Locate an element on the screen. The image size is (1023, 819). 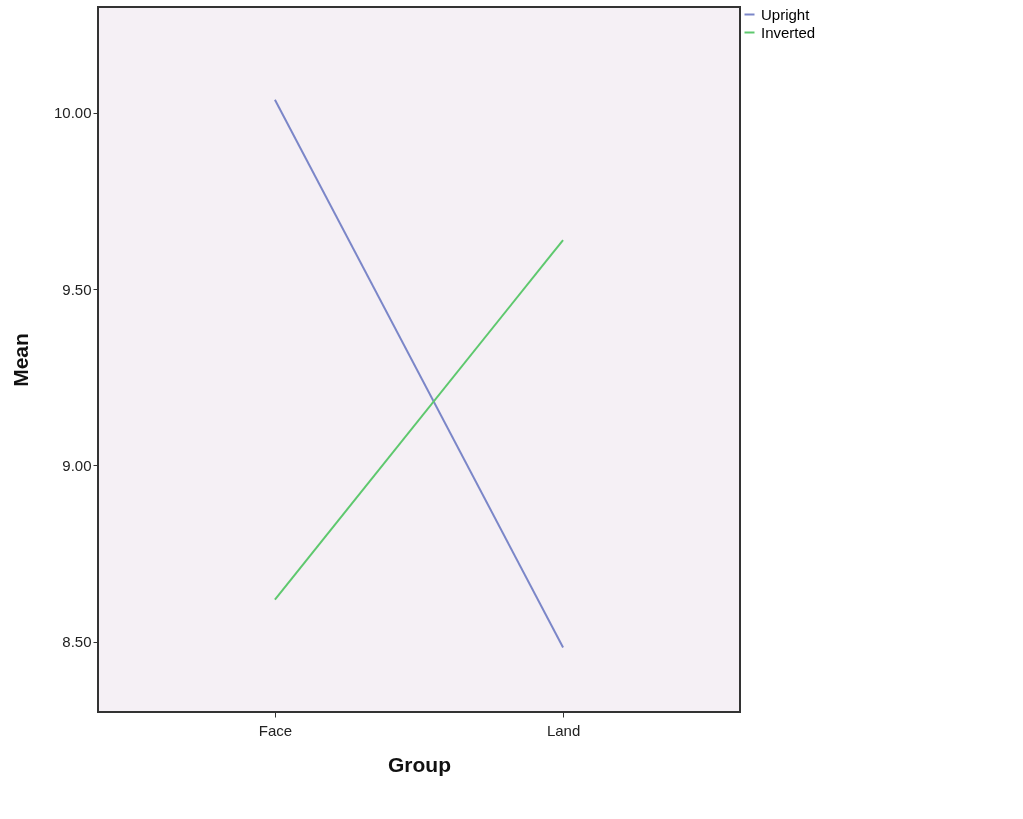
y-tick-label: 8.50 is located at coordinates (77, 641).